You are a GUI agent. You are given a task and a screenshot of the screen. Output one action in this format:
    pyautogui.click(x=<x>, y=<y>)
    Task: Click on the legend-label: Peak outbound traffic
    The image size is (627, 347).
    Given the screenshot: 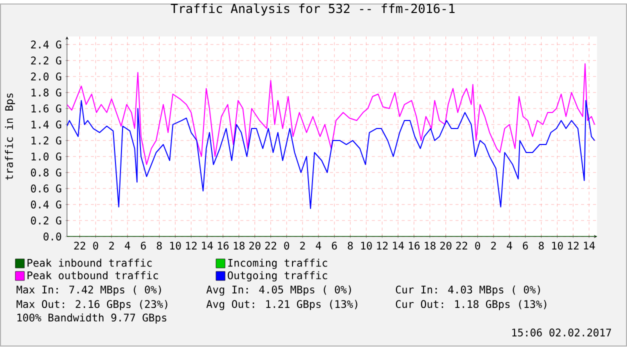 What is the action you would take?
    pyautogui.click(x=93, y=275)
    